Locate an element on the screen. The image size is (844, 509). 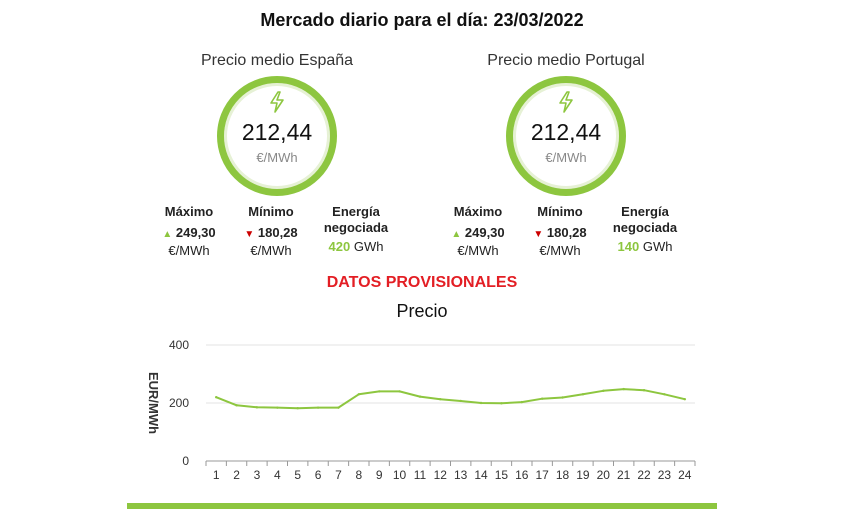
y-tick-label: 0 is located at coordinates (185, 461).